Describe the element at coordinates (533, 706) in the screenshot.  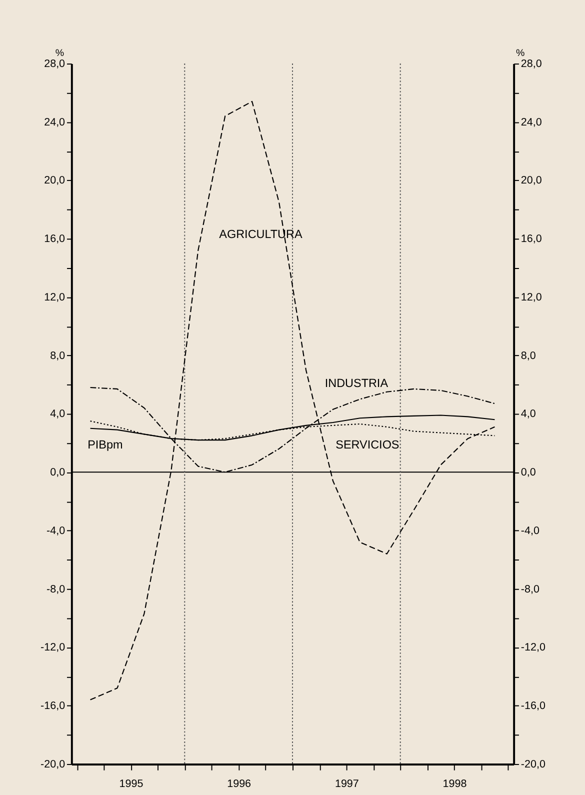
I see `y2-tick-label: -16,0` at that location.